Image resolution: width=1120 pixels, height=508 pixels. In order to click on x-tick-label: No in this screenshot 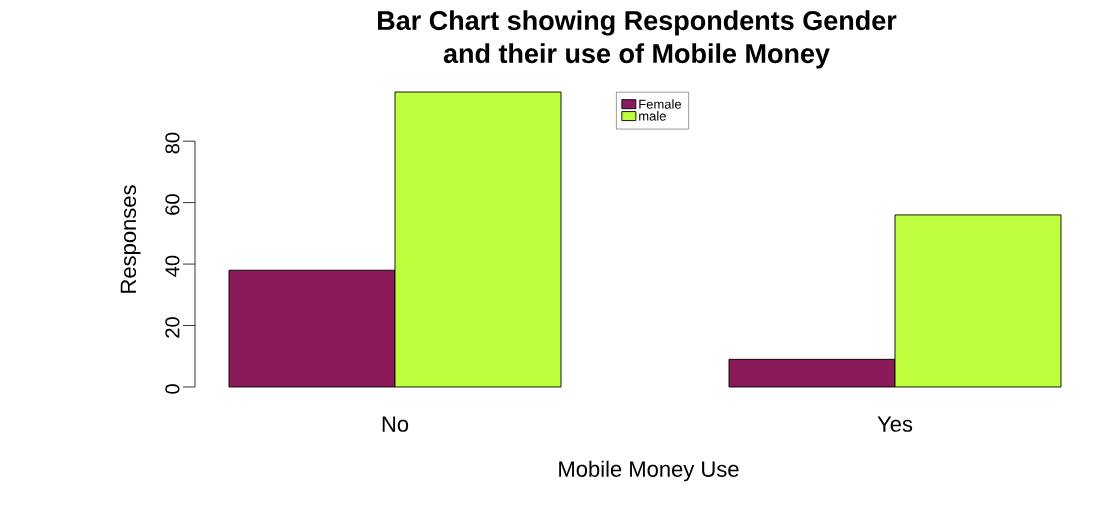, I will do `click(395, 424)`.